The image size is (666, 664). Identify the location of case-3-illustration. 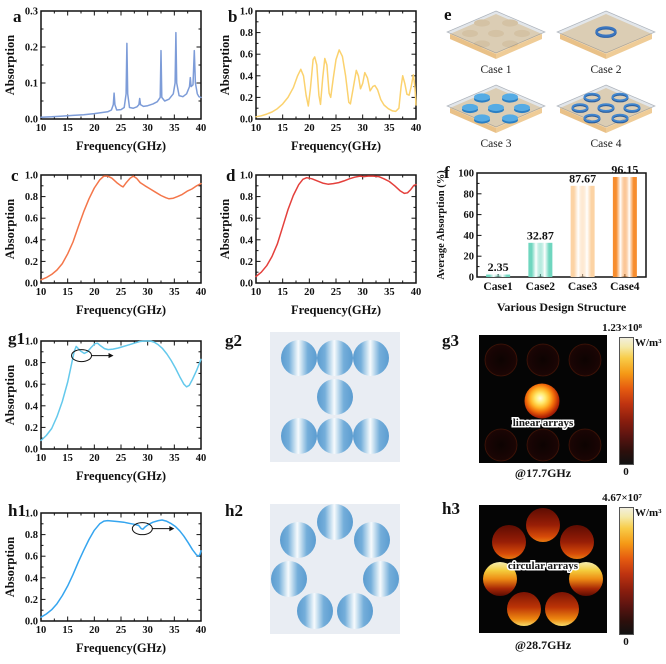
(496, 108).